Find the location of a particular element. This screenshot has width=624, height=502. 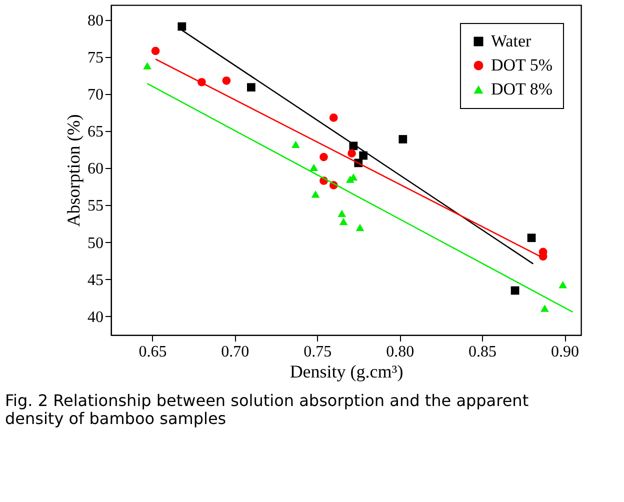

x-tick-label: 0.70 is located at coordinates (235, 352).